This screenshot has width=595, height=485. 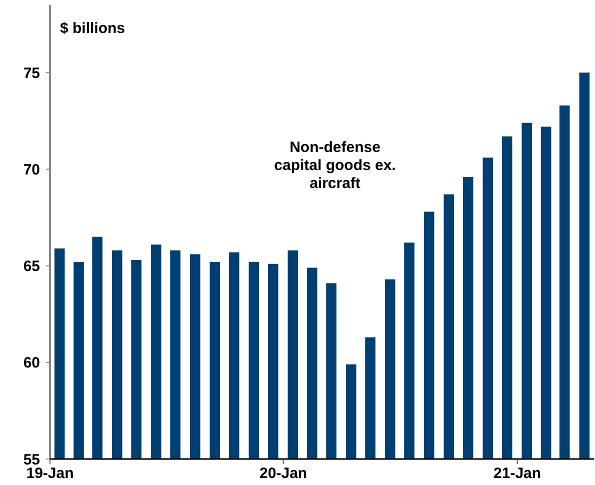 I want to click on y-tick-label: 75, so click(x=31, y=73).